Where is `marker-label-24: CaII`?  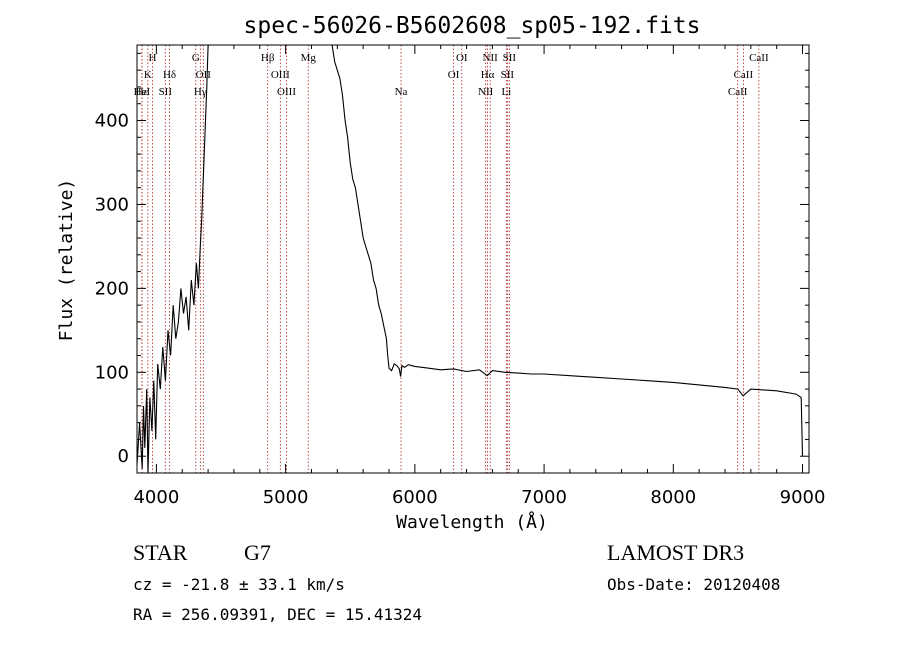 marker-label-24: CaII is located at coordinates (738, 92).